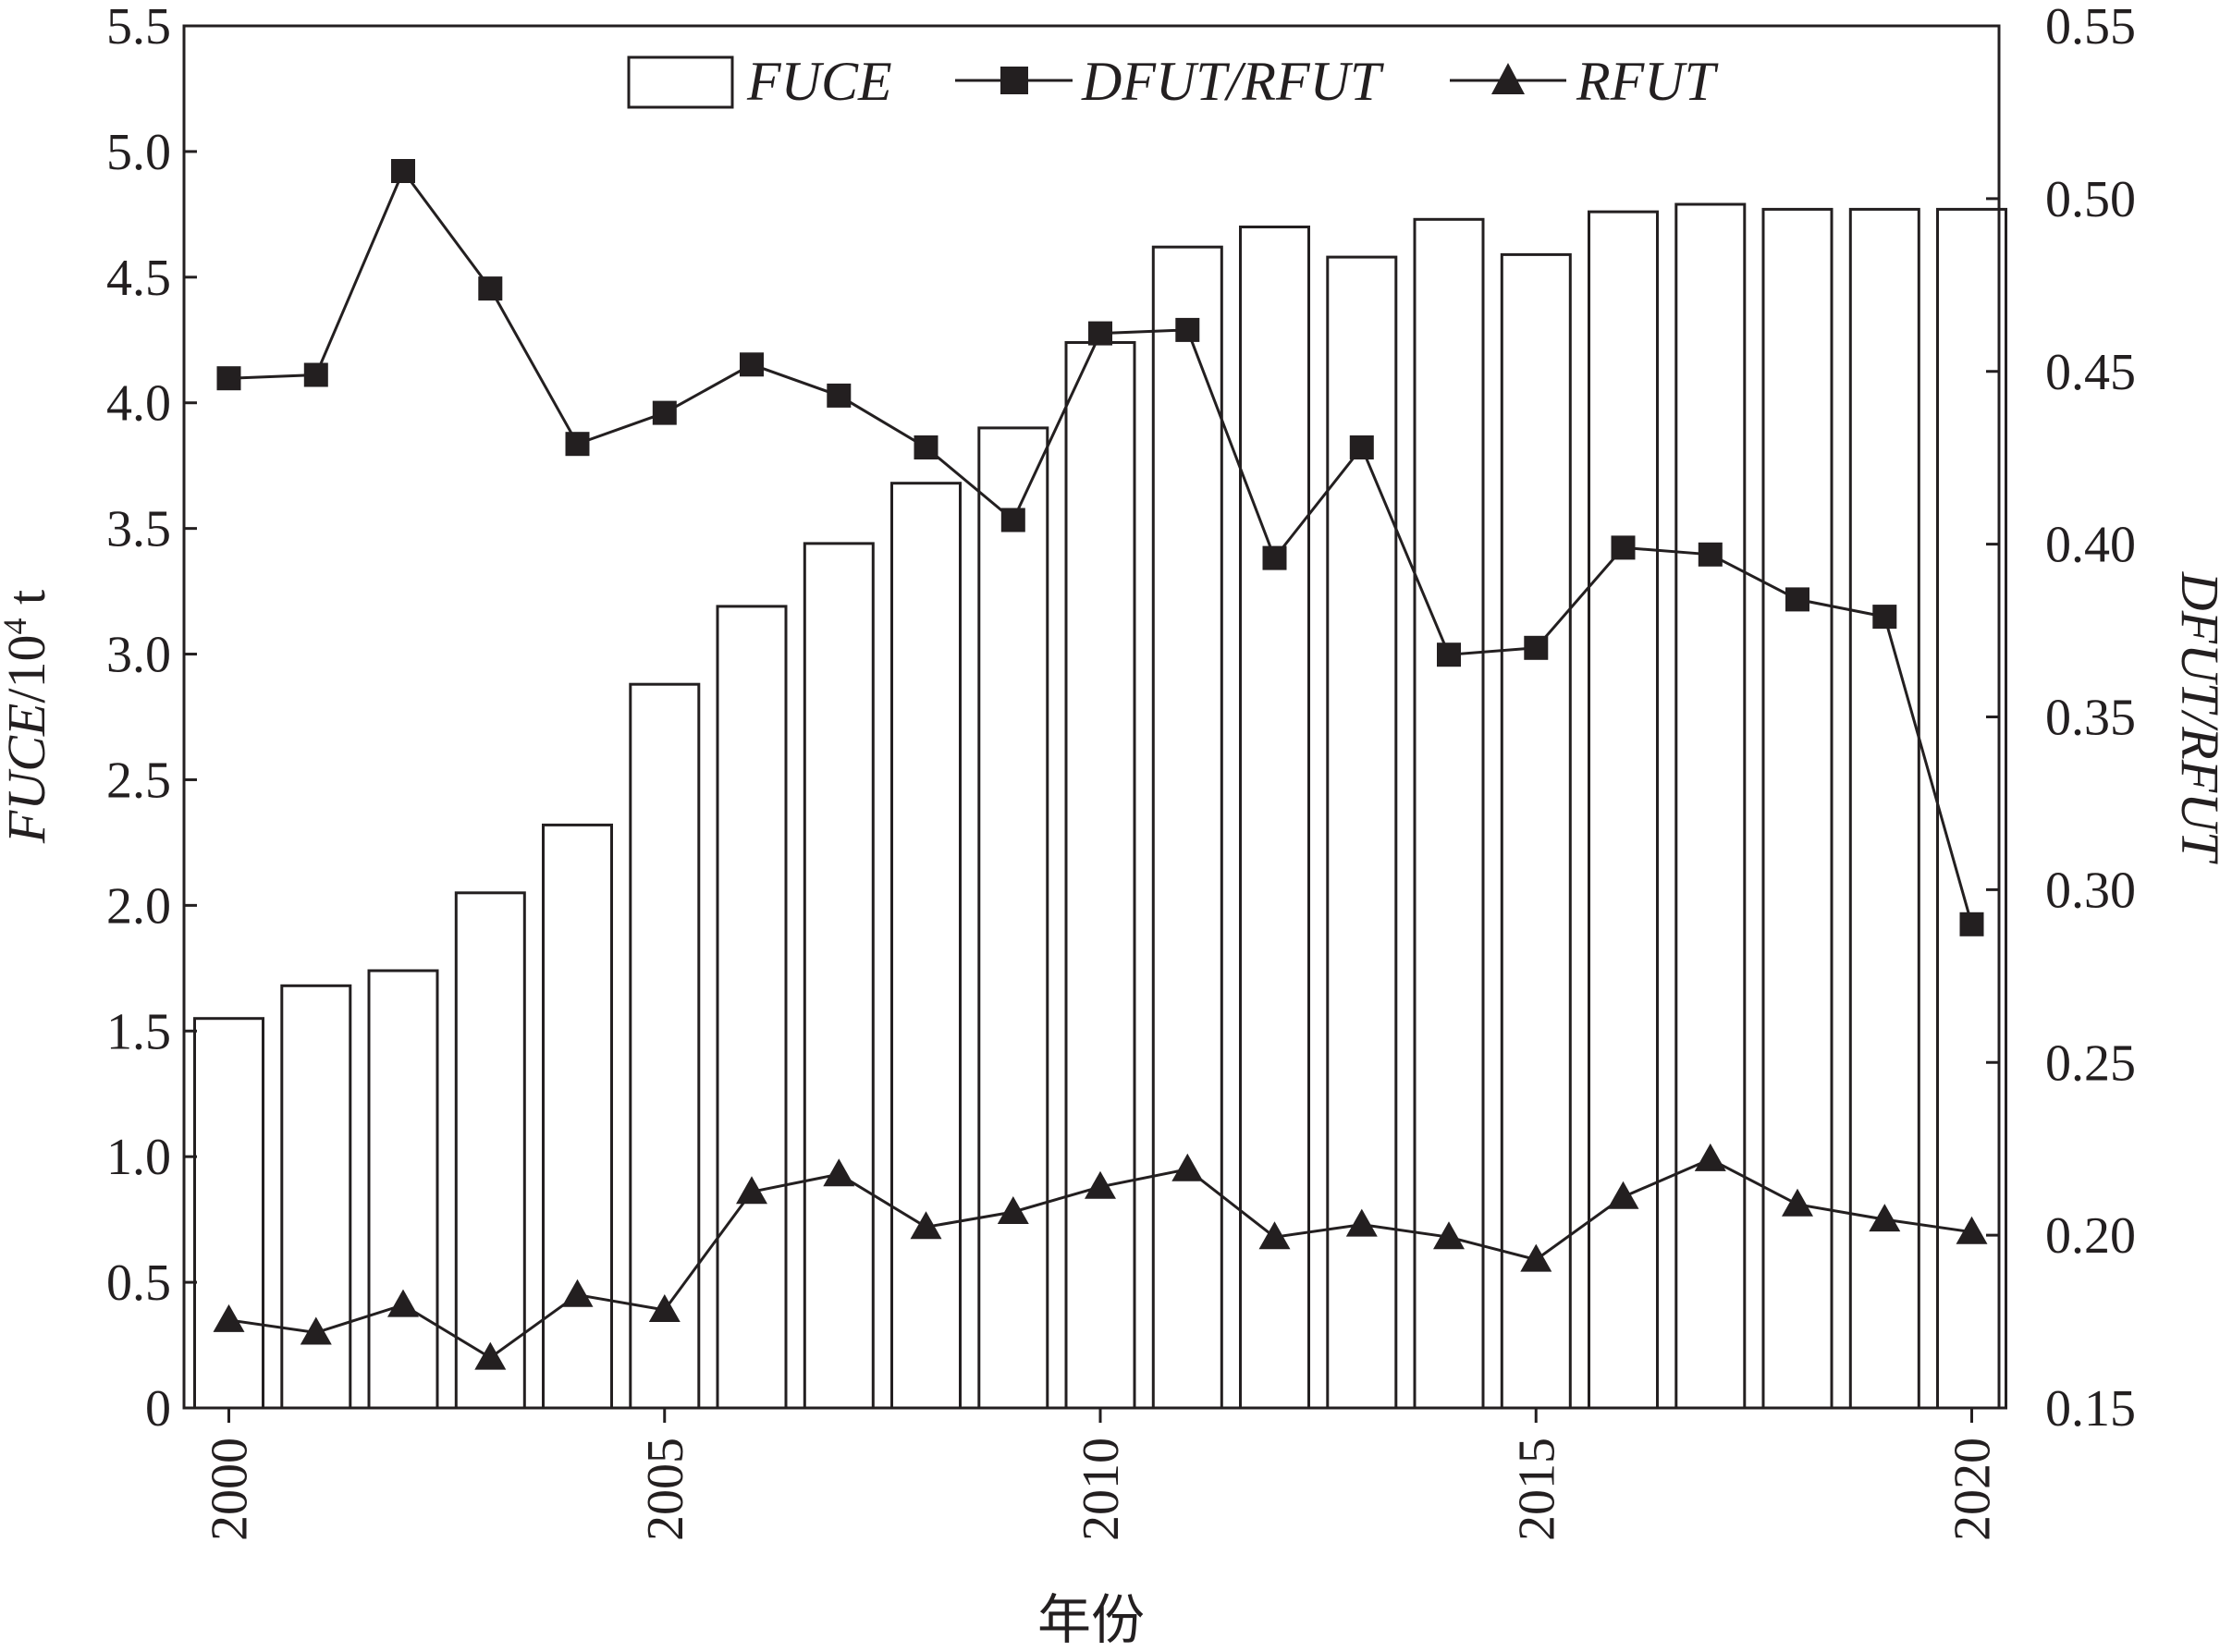 This screenshot has width=2220, height=1652. What do you see at coordinates (926, 447) in the screenshot?
I see `point-dfut-rfut-2008` at bounding box center [926, 447].